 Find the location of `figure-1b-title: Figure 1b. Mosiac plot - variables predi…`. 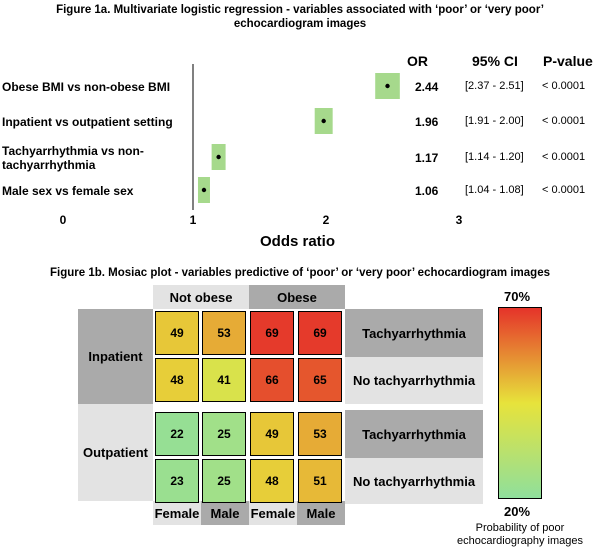

figure-1b-title: Figure 1b. Mosiac plot - variables predi… is located at coordinates (300, 273).